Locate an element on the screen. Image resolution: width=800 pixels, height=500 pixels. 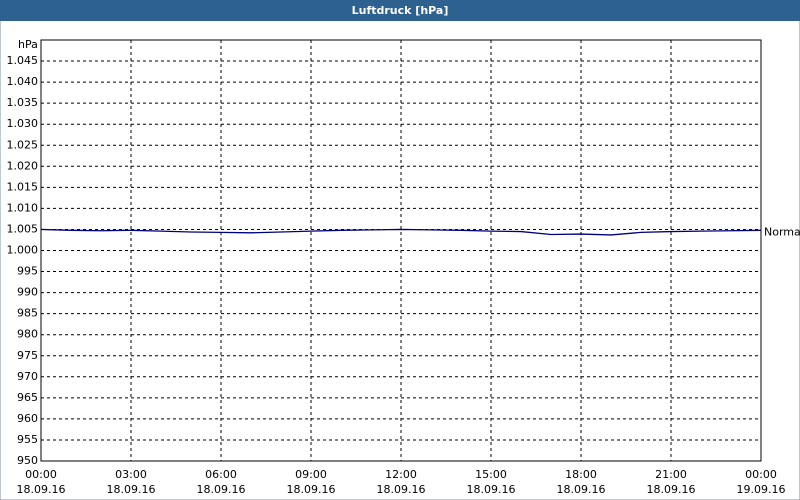
x-tick-label: 06:00 is located at coordinates (221, 474).